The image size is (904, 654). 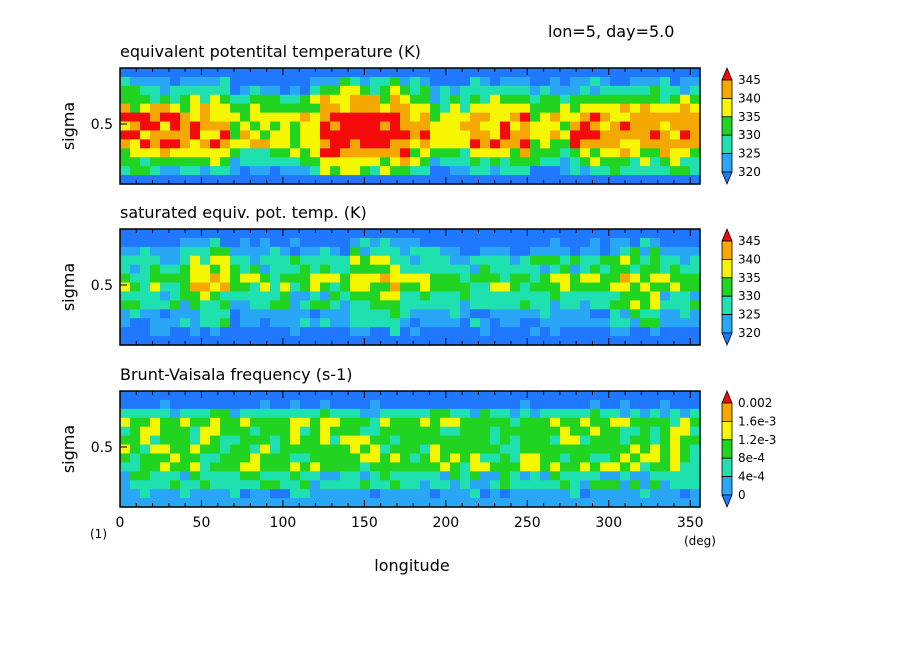 What do you see at coordinates (749, 278) in the screenshot?
I see `legend-level-label: 335` at bounding box center [749, 278].